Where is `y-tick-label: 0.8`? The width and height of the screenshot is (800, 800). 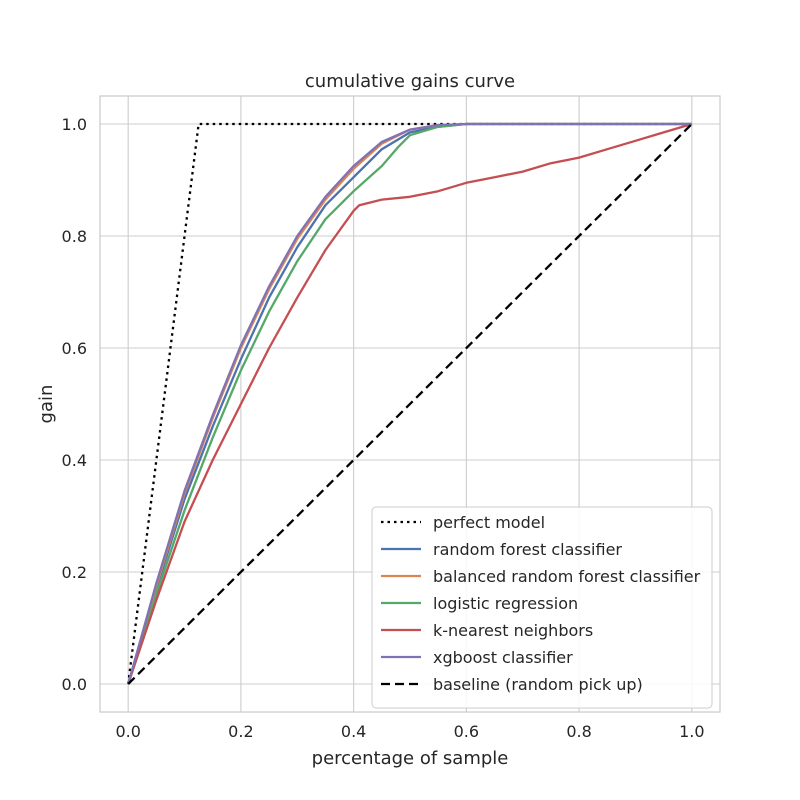 y-tick-label: 0.8 is located at coordinates (74, 236).